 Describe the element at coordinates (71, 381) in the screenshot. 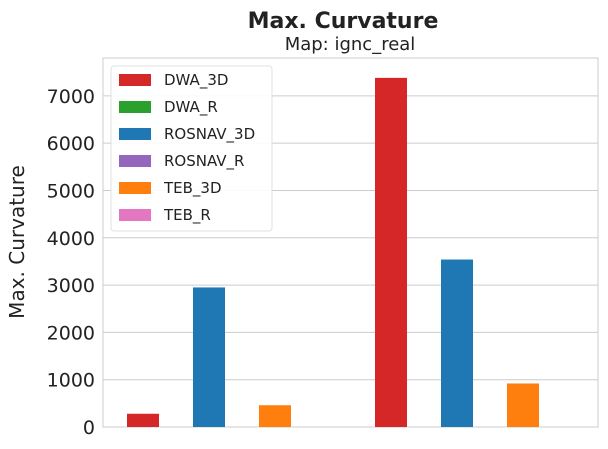

I see `y-tick-label: 1000` at that location.